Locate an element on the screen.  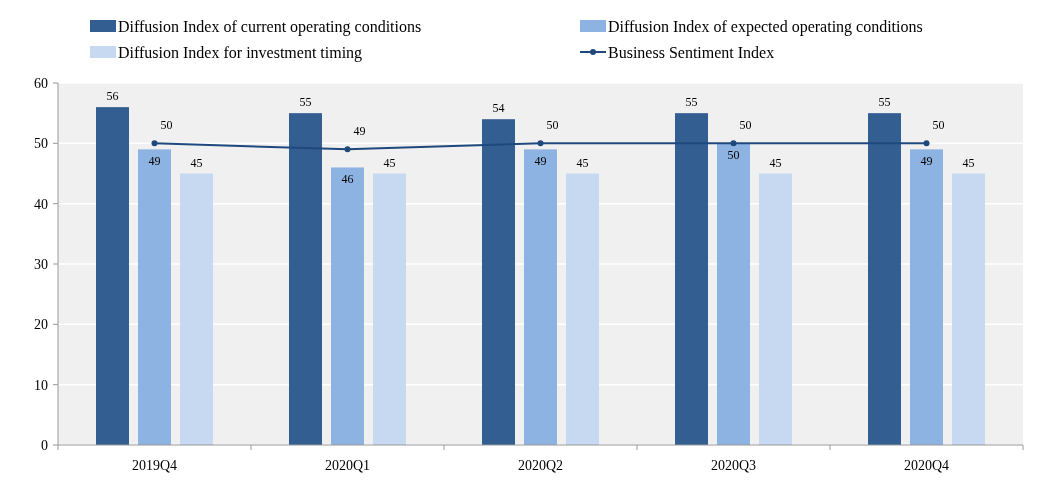
x-tick-label: 2020Q2 is located at coordinates (540, 465).